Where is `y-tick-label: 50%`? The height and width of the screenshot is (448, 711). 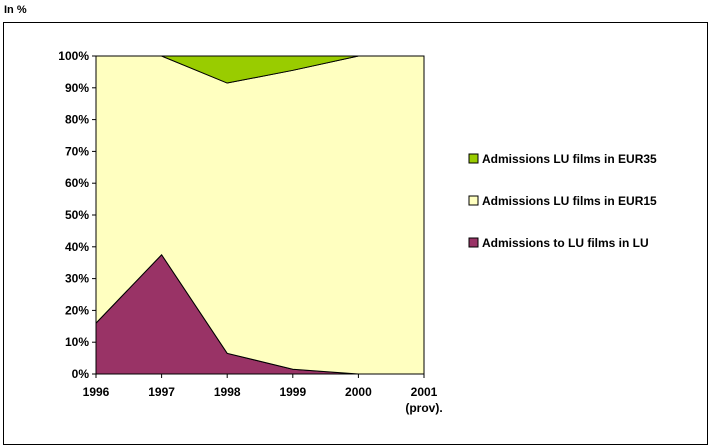 y-tick-label: 50% is located at coordinates (77, 215).